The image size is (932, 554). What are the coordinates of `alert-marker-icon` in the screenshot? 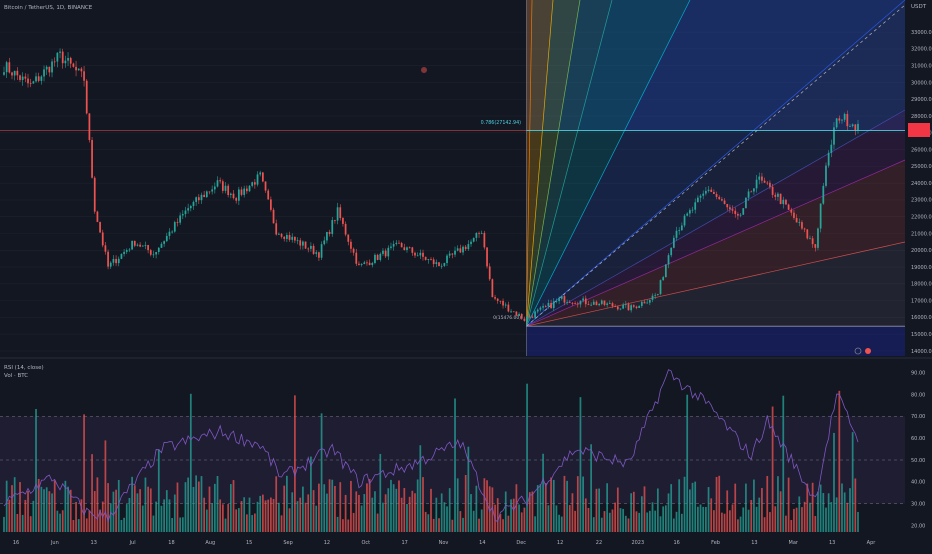 It's located at (424, 70).